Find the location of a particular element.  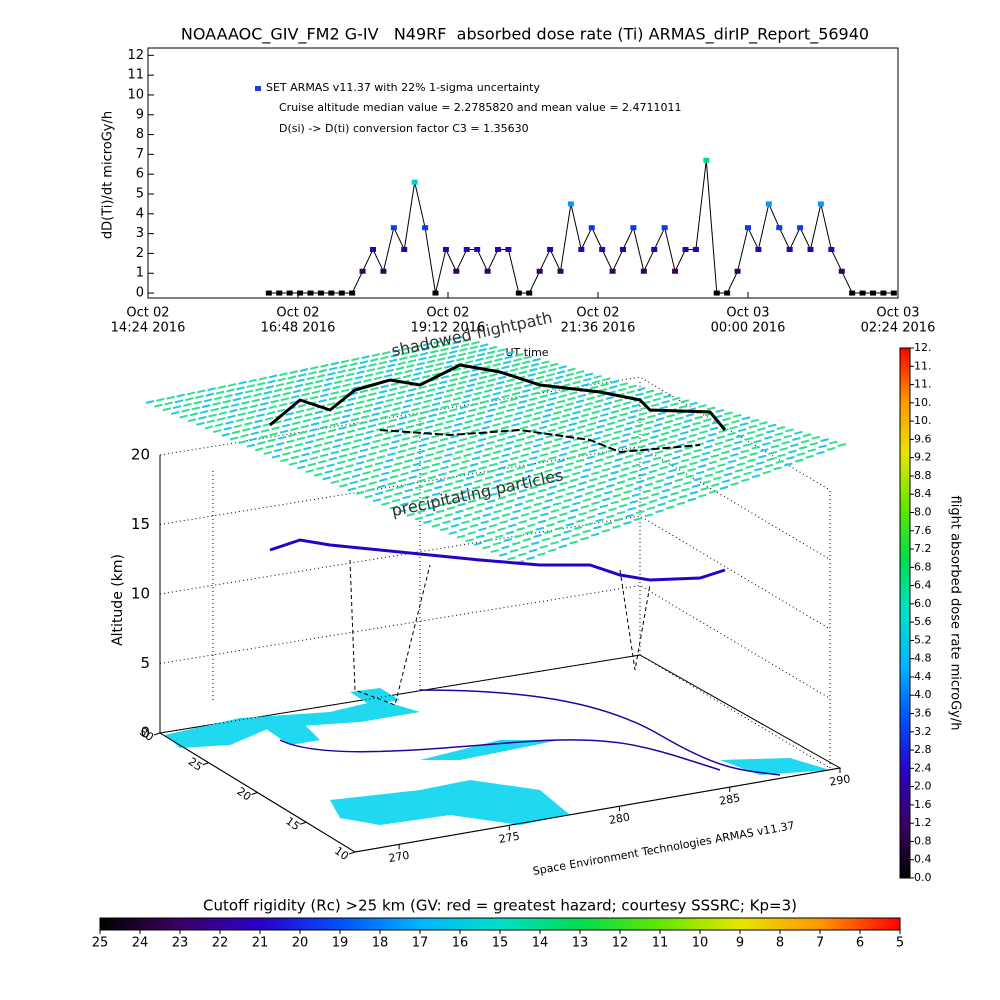

y-tick-label: 3 is located at coordinates (140, 233).